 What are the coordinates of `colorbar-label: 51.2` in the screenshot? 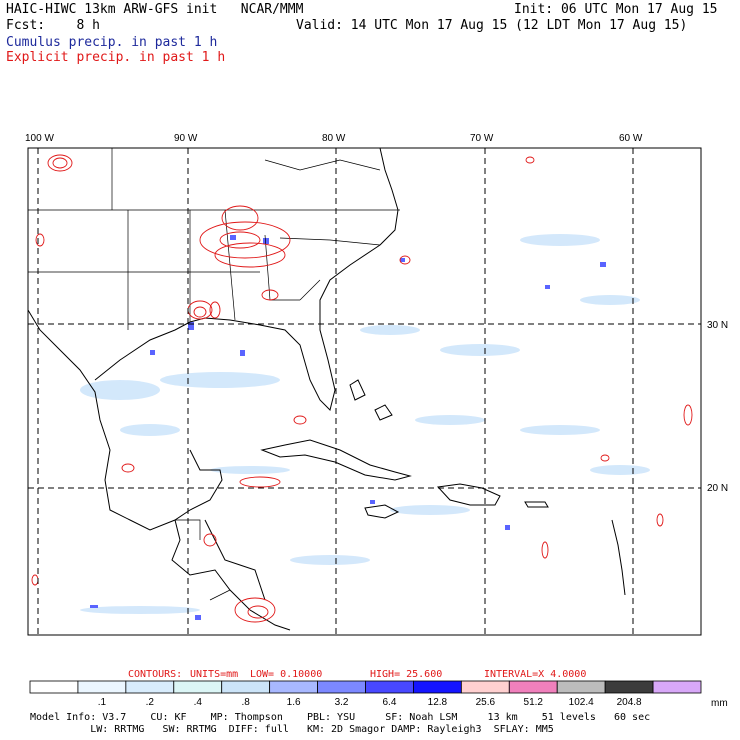 It's located at (534, 702).